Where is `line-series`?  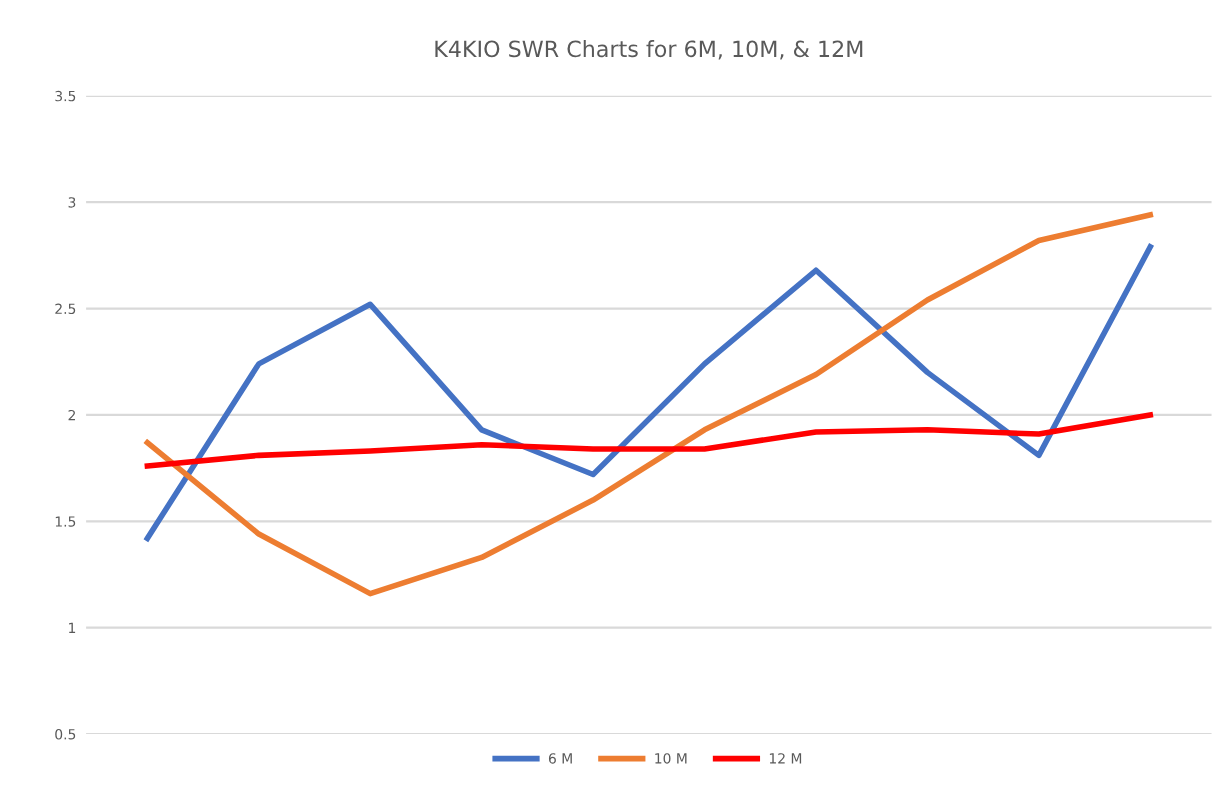
line-series is located at coordinates (649, 440).